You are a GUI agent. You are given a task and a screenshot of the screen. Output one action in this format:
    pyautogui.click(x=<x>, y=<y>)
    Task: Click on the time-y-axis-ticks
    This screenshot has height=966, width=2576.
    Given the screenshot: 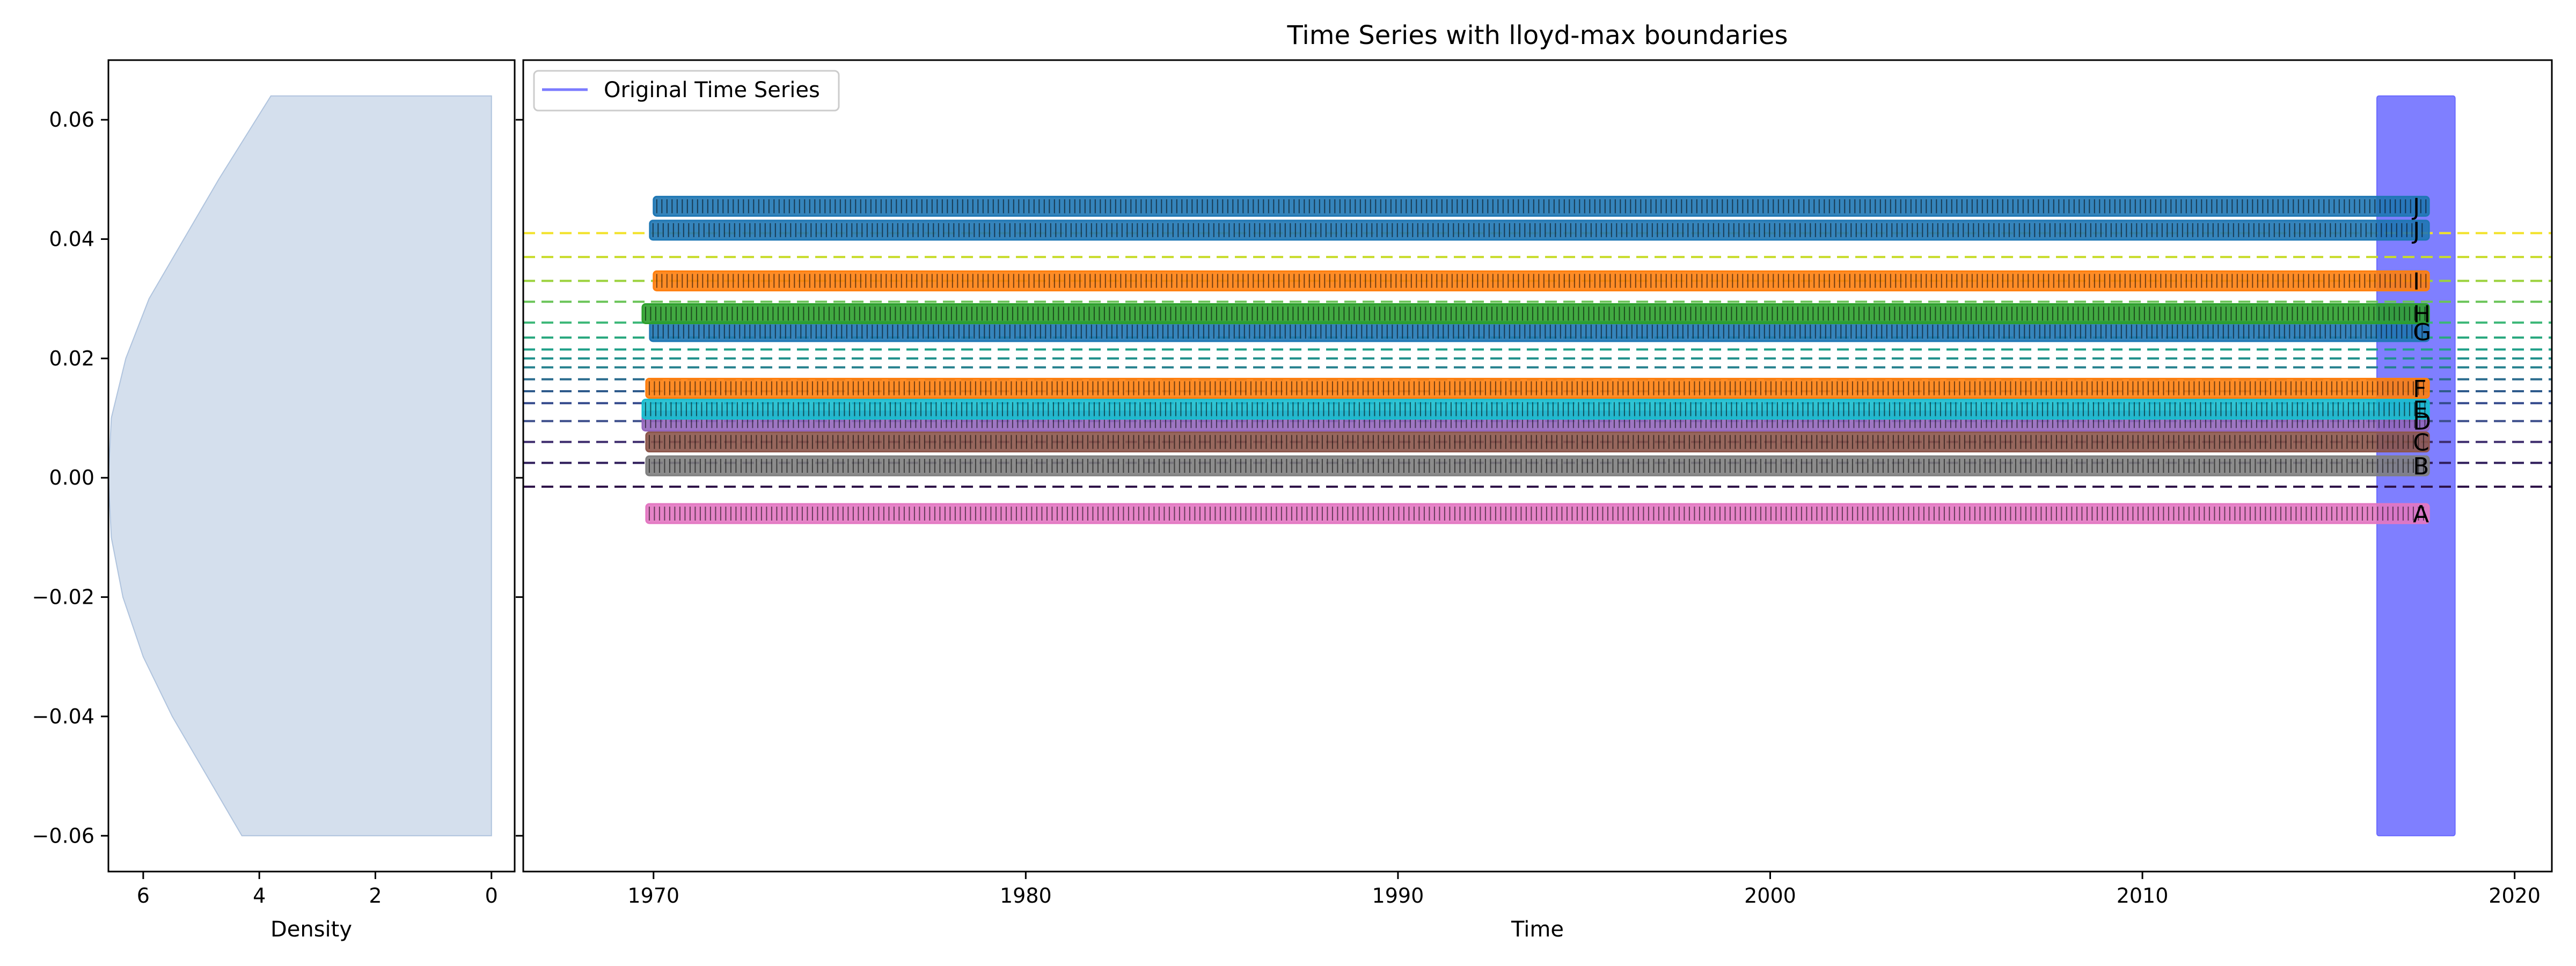 What is the action you would take?
    pyautogui.click(x=519, y=478)
    